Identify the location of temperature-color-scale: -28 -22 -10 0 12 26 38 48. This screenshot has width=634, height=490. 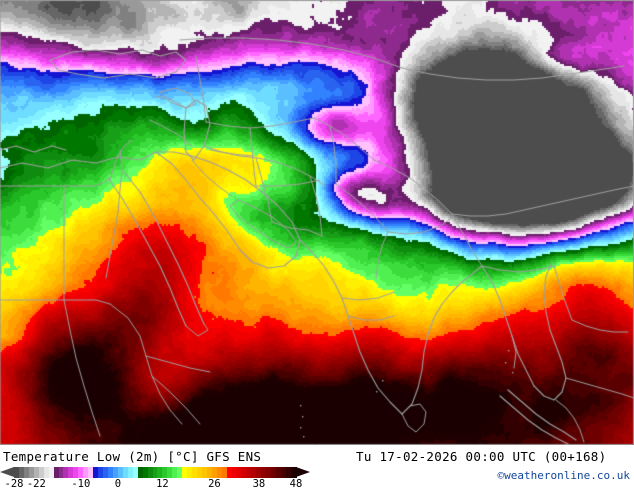
(160, 478).